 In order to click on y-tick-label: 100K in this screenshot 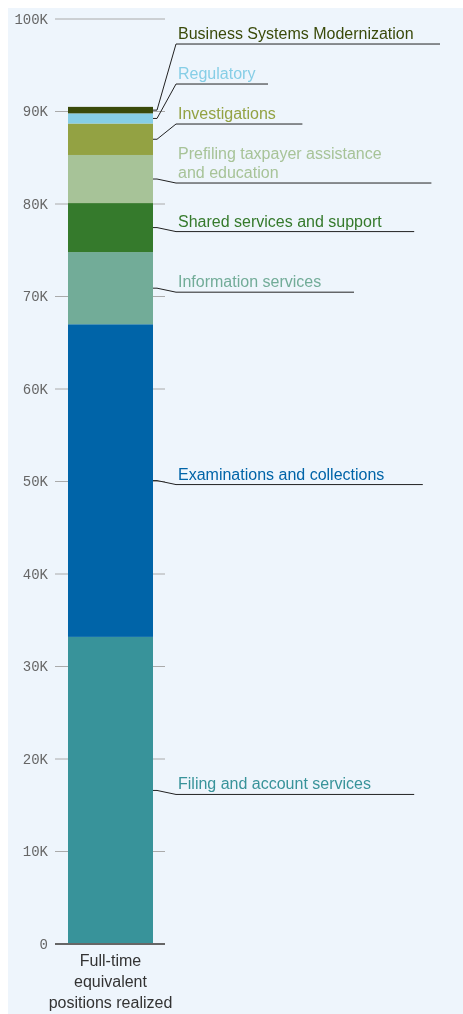, I will do `click(31, 19)`.